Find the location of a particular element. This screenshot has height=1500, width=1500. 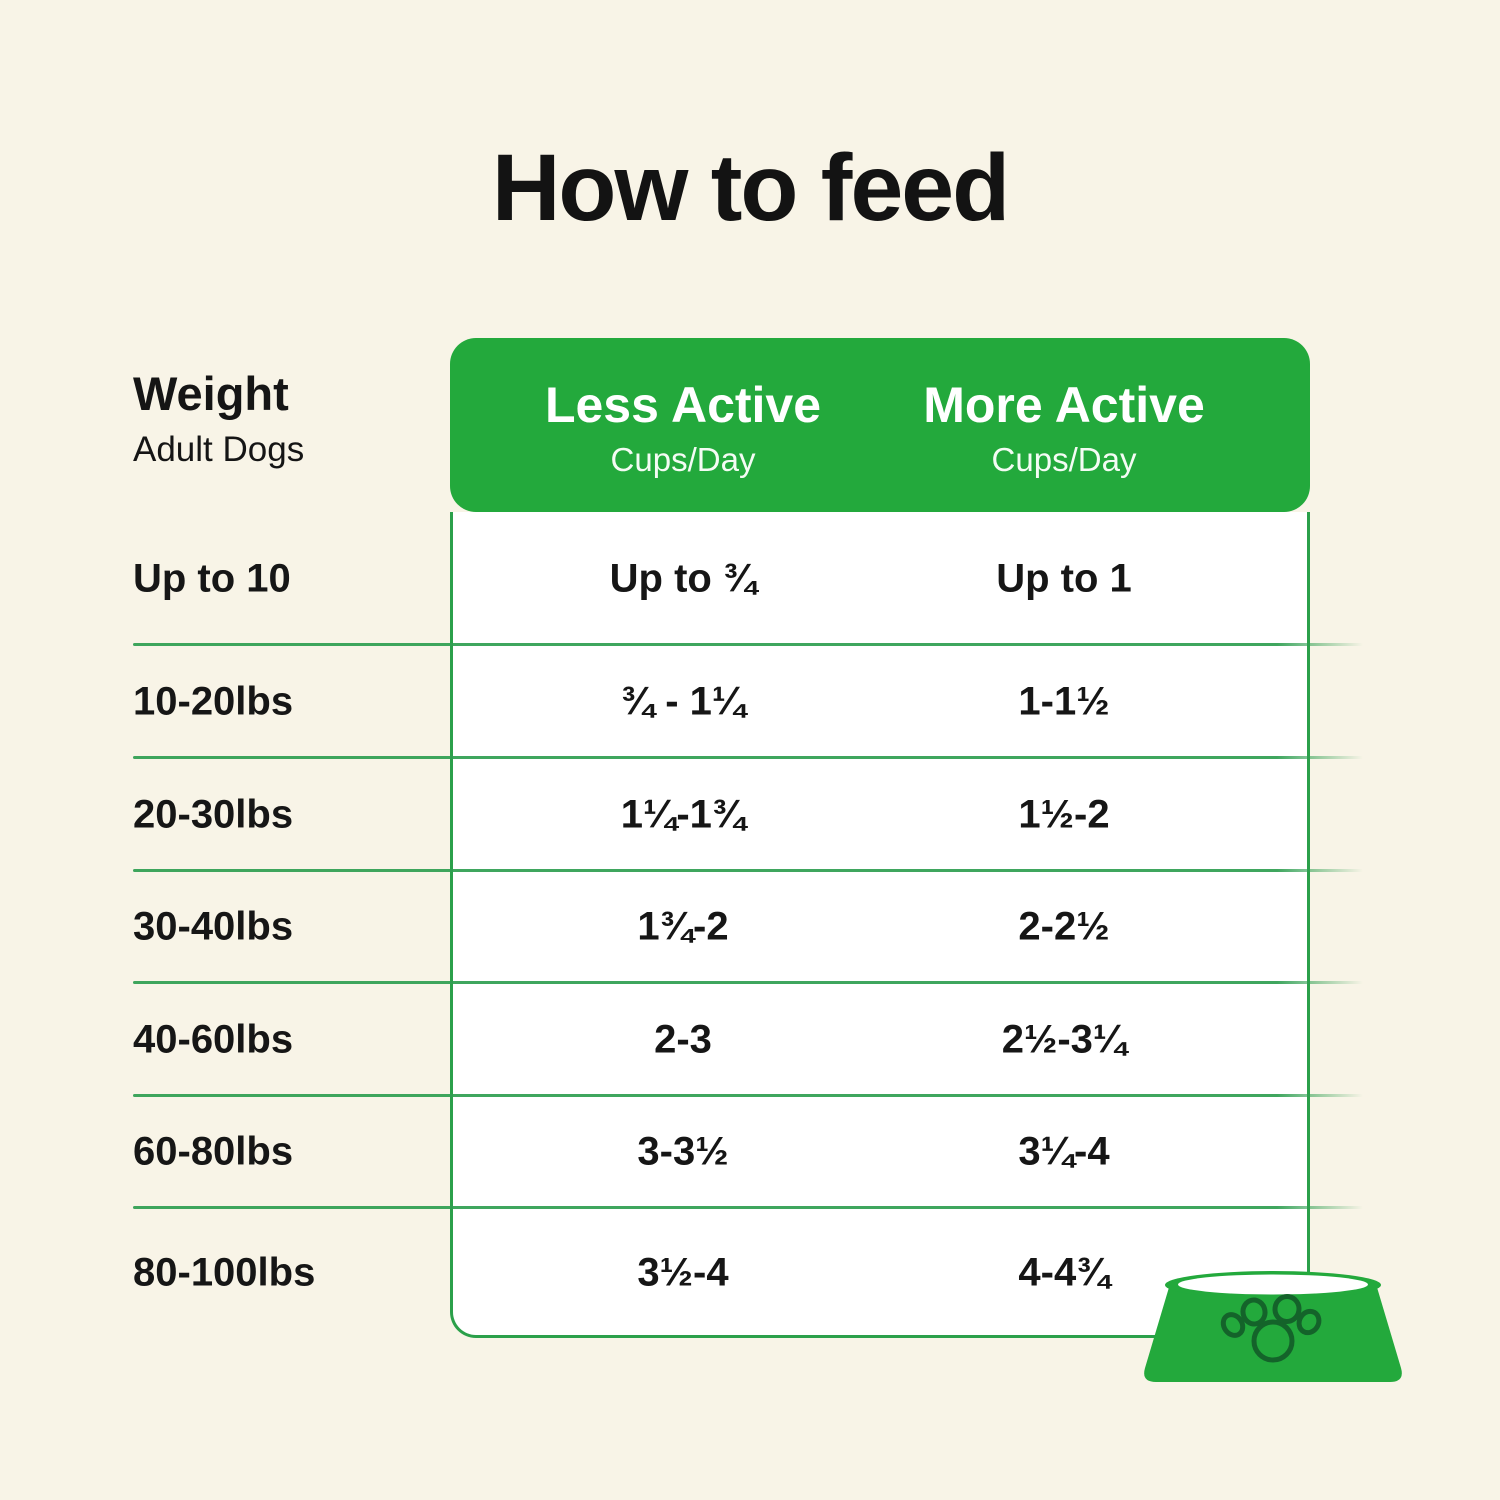

weight-cell: 40-60lbs is located at coordinates (213, 1039).